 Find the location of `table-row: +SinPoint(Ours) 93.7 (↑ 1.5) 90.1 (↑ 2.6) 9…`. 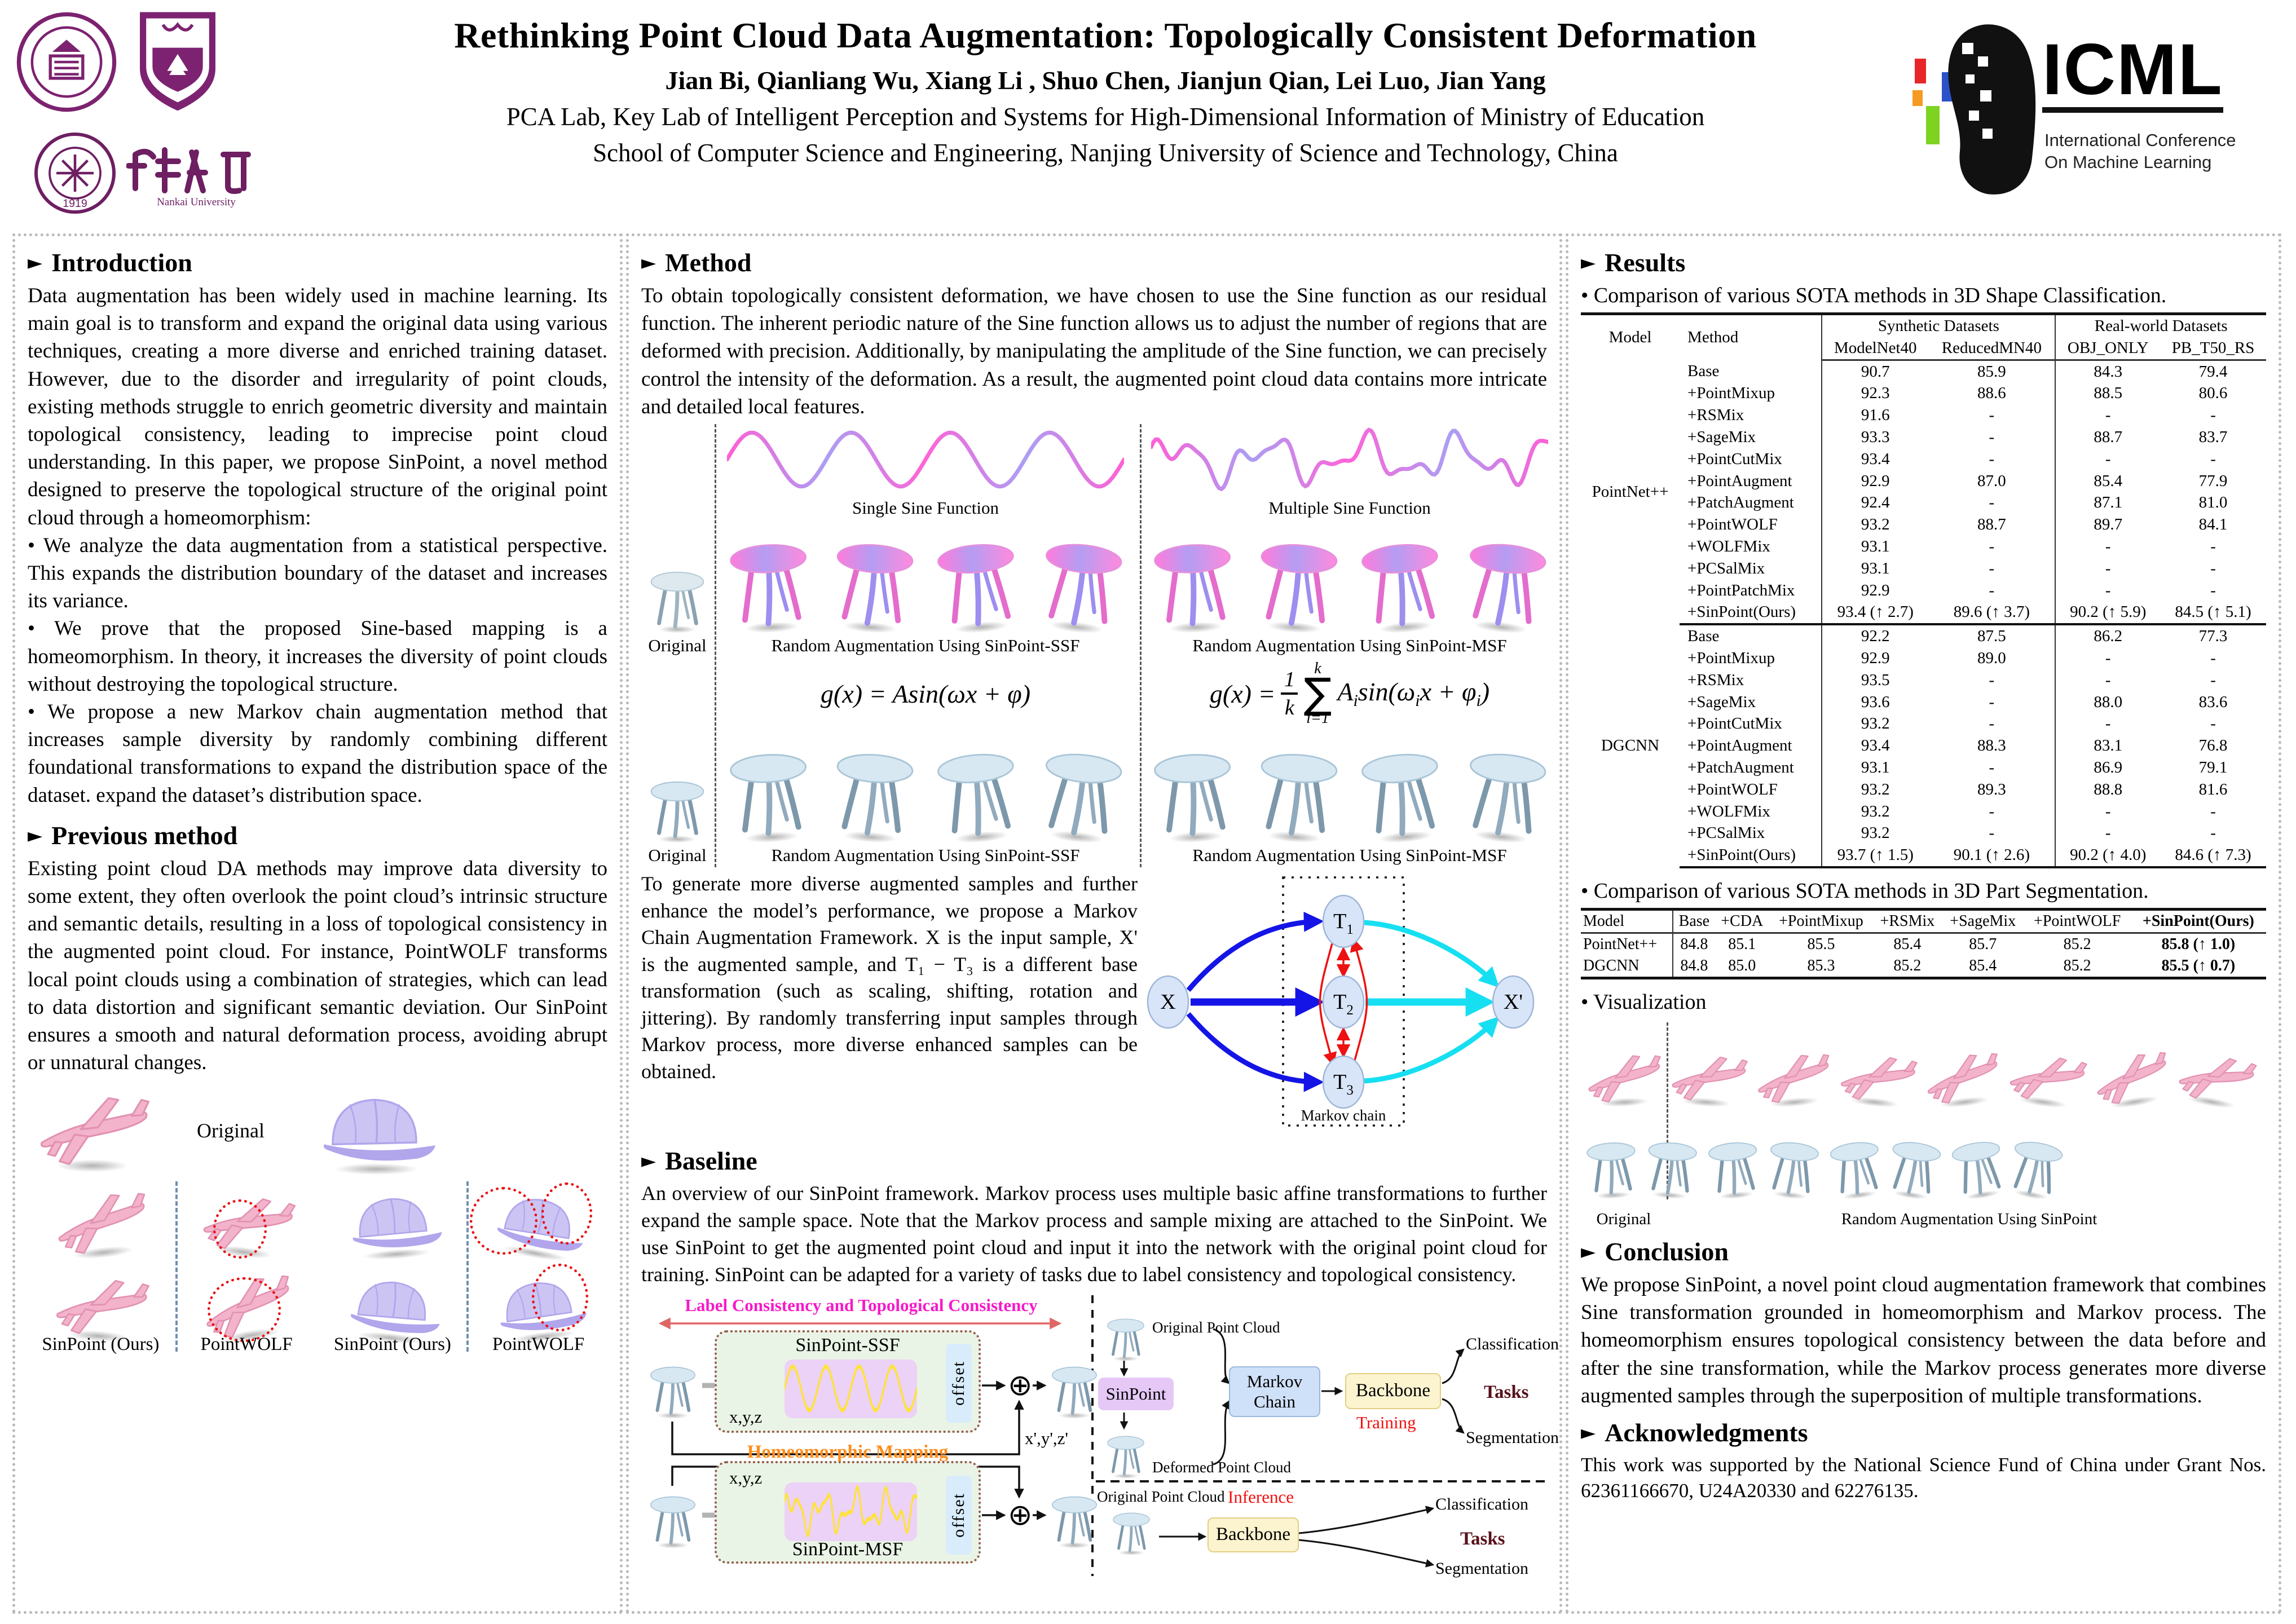

table-row: +SinPoint(Ours) 93.7 (↑ 1.5) 90.1 (↑ 2.6) 9… is located at coordinates (1923, 856).